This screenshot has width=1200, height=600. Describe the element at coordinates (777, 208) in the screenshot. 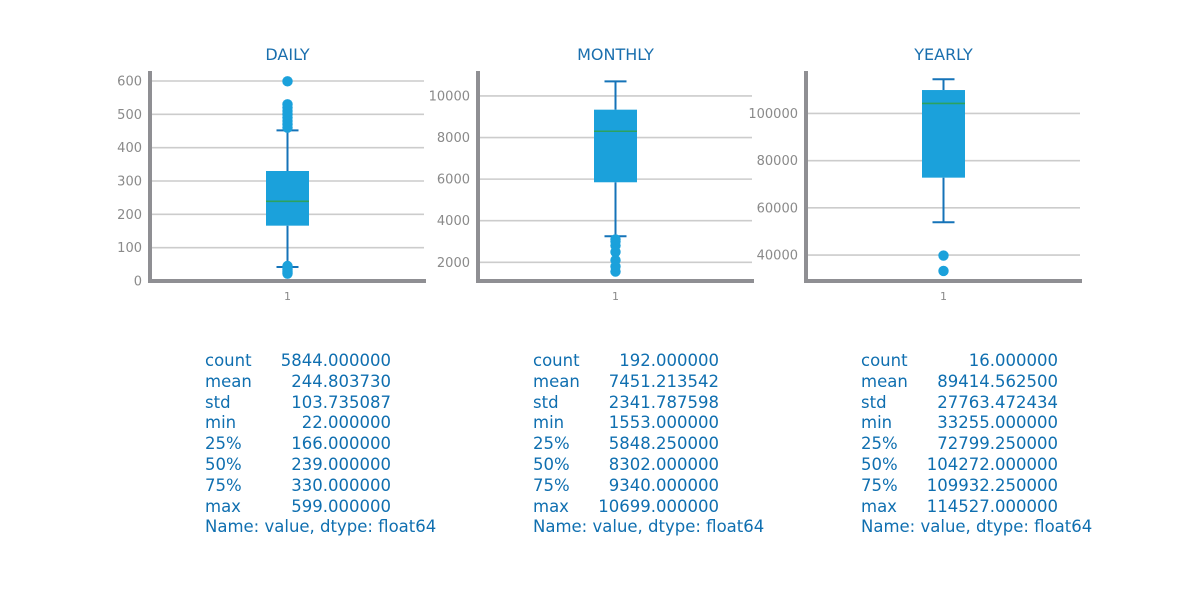

I see `y-tick-label: 60000` at that location.